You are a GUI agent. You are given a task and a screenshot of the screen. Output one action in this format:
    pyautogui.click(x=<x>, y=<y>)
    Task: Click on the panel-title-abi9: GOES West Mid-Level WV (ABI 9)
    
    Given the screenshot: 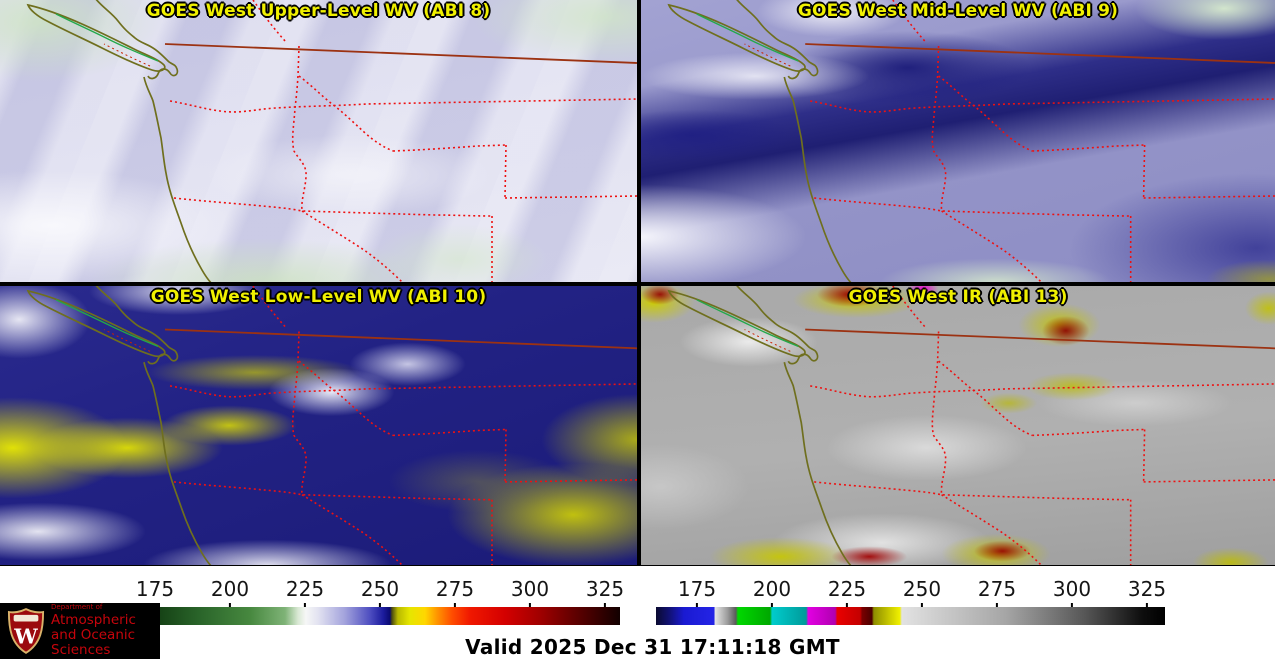 What is the action you would take?
    pyautogui.click(x=958, y=11)
    